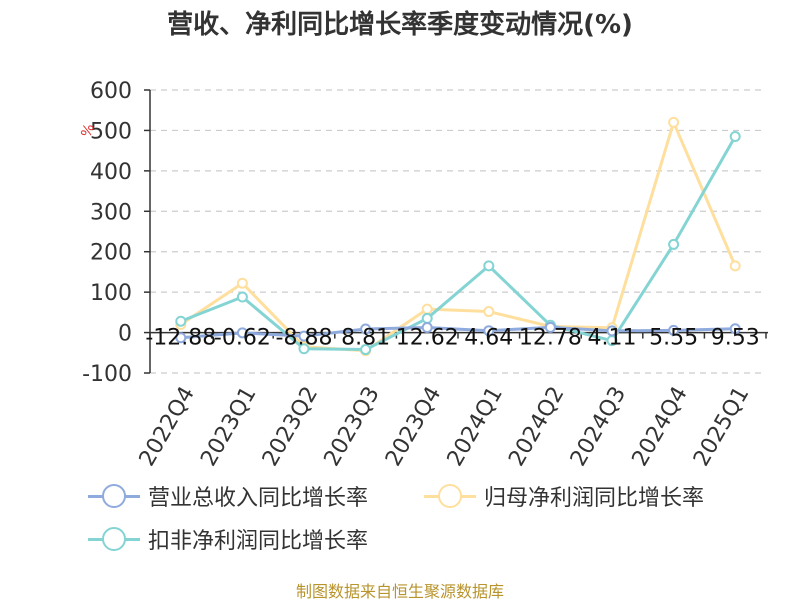  Describe the element at coordinates (111, 253) in the screenshot. I see `y-tick-label: 200` at that location.